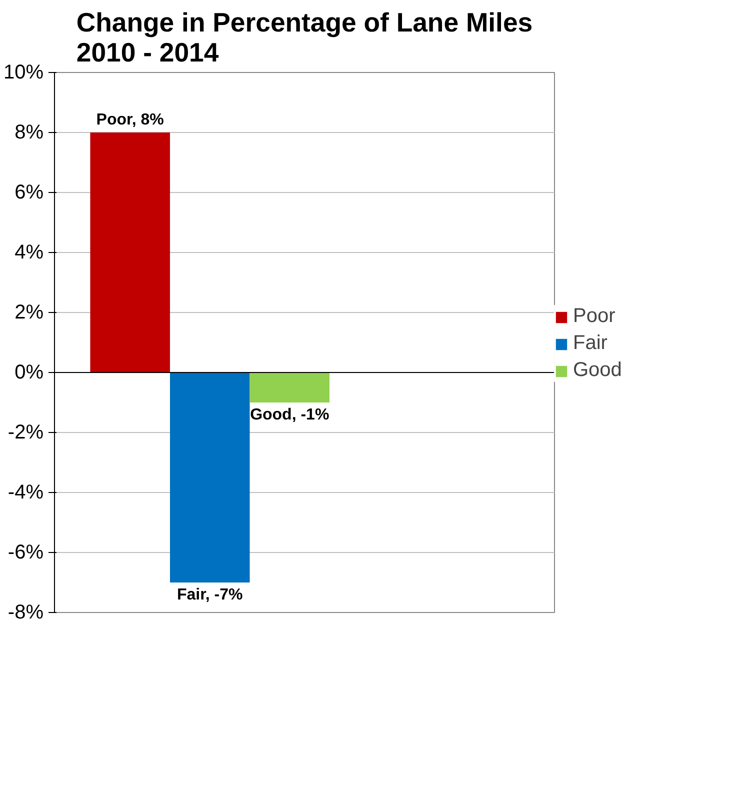 The image size is (748, 788). I want to click on y-tick-label: 10%, so click(23, 73).